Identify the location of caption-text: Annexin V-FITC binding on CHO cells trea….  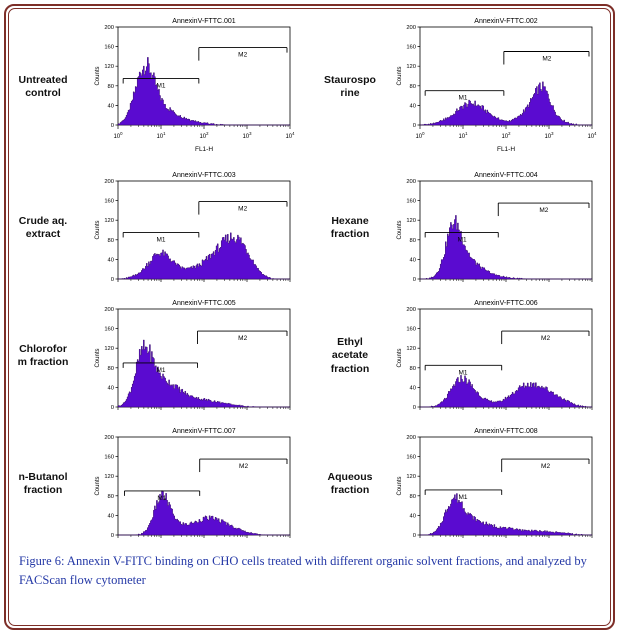
(303, 570).